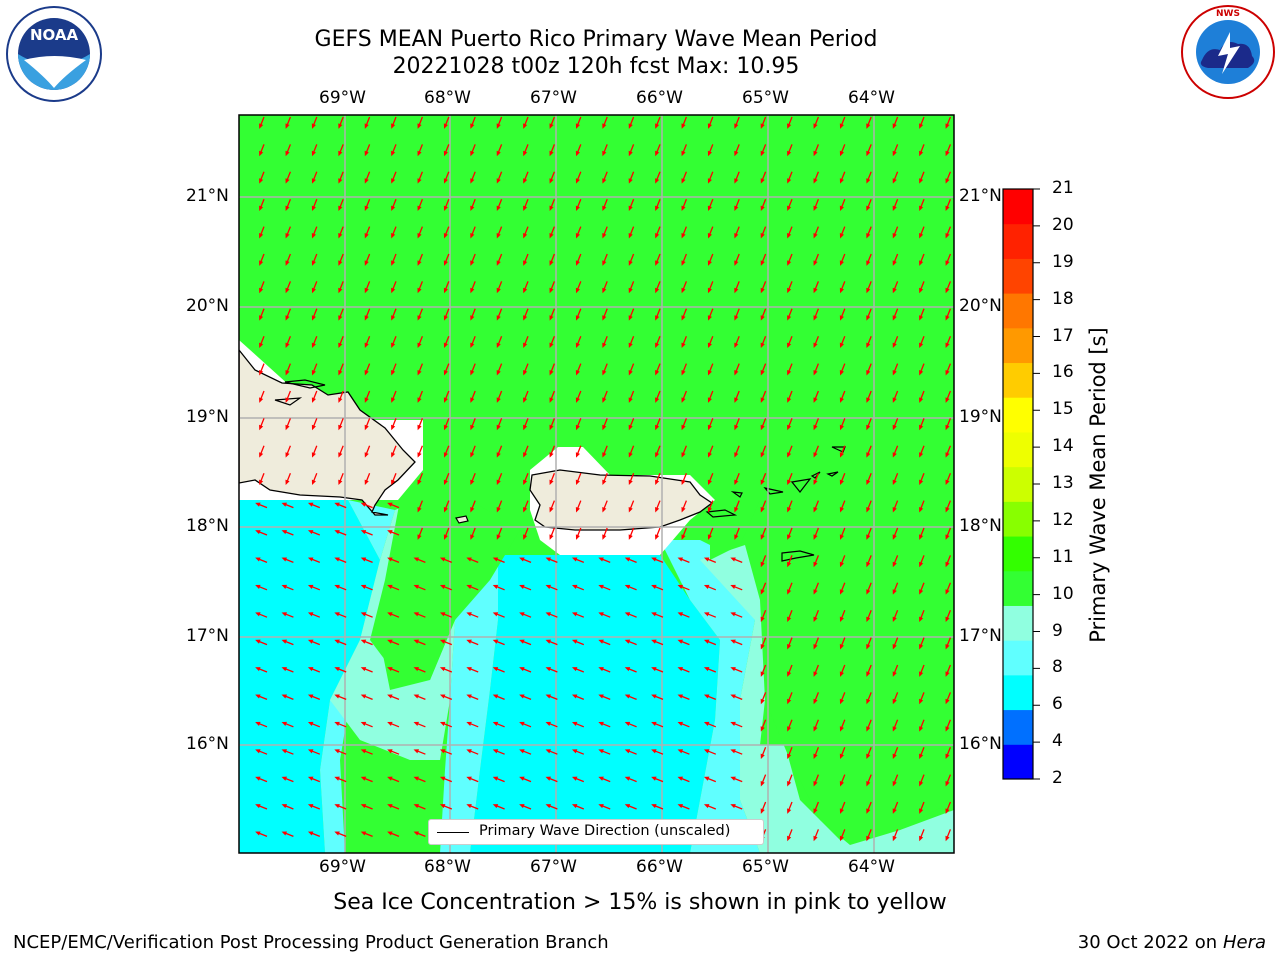 The height and width of the screenshot is (960, 1280). I want to click on colorbar-tick-label: 8, so click(1057, 667).